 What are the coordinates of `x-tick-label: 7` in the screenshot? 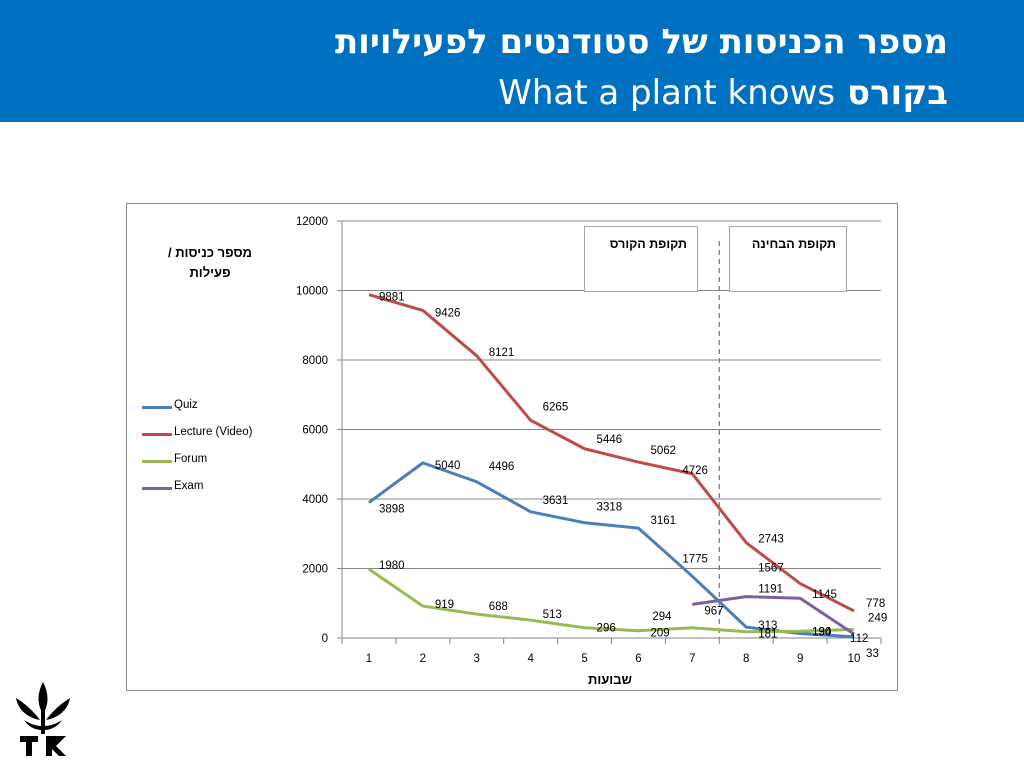 It's located at (692, 659).